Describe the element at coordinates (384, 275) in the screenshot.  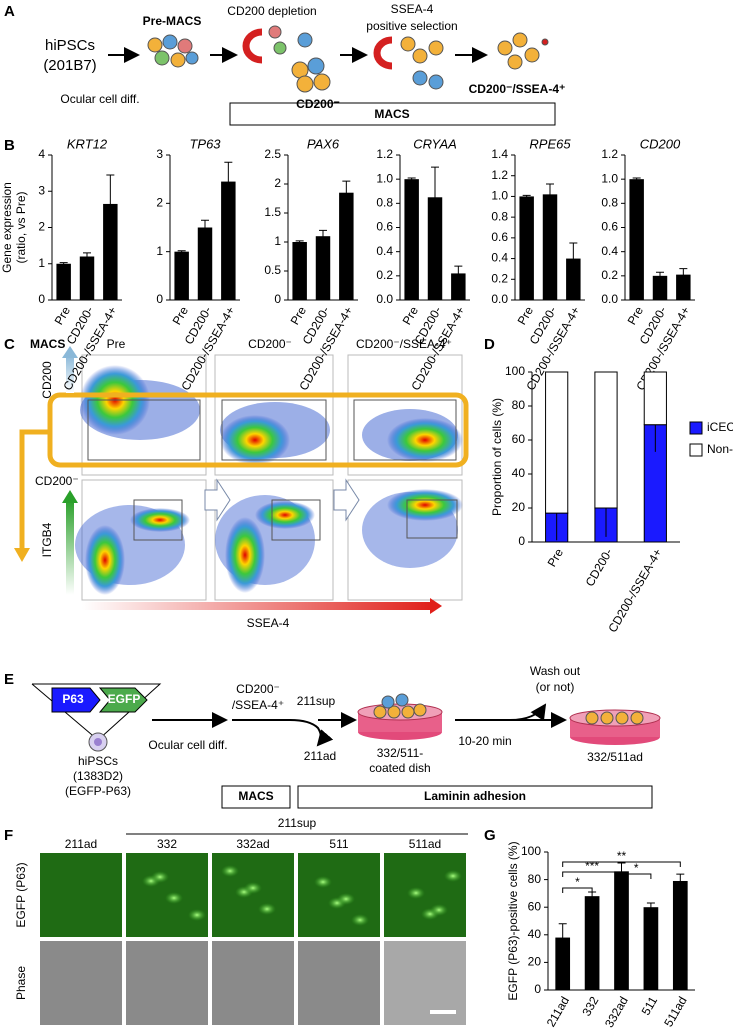
I see `y-tick-label: 0.2` at that location.